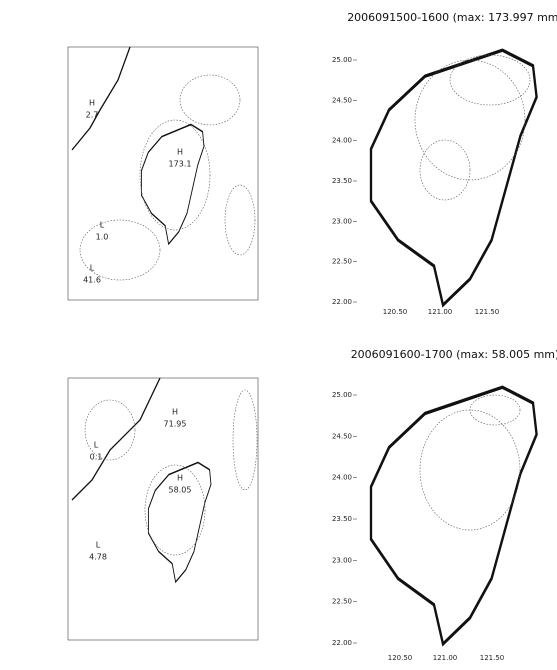 The image size is (557, 670). Describe the element at coordinates (98, 557) in the screenshot. I see `contour-label: 4.78` at that location.